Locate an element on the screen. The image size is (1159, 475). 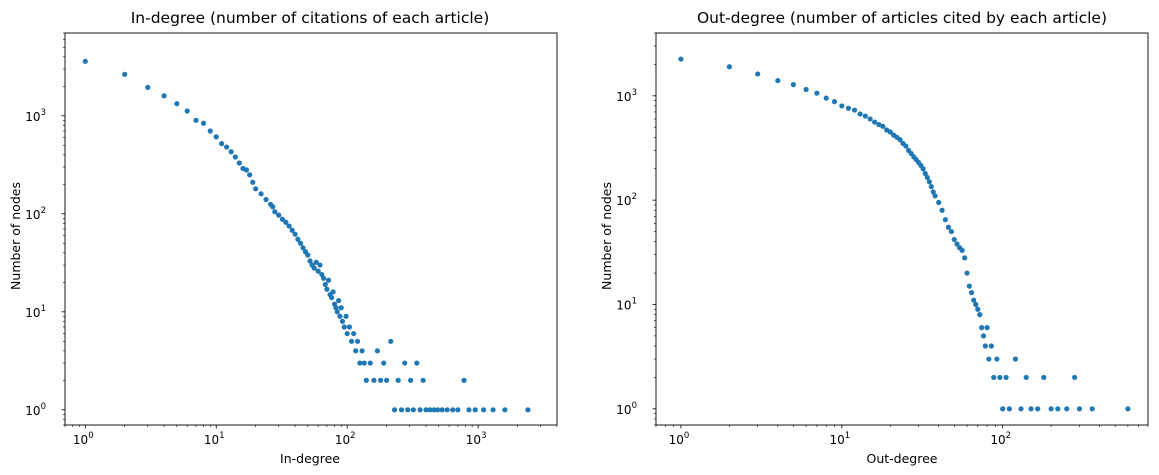
x-tick-label: 10¹ is located at coordinates (839, 439).